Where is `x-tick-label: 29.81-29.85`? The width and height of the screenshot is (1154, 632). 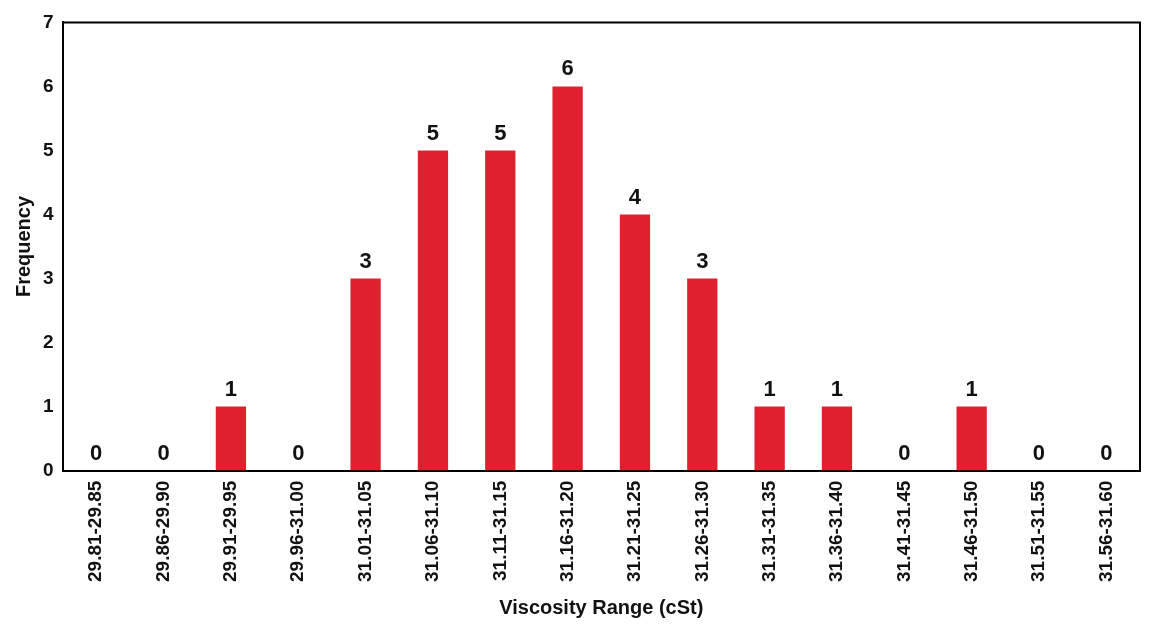 x-tick-label: 29.81-29.85 is located at coordinates (95, 531).